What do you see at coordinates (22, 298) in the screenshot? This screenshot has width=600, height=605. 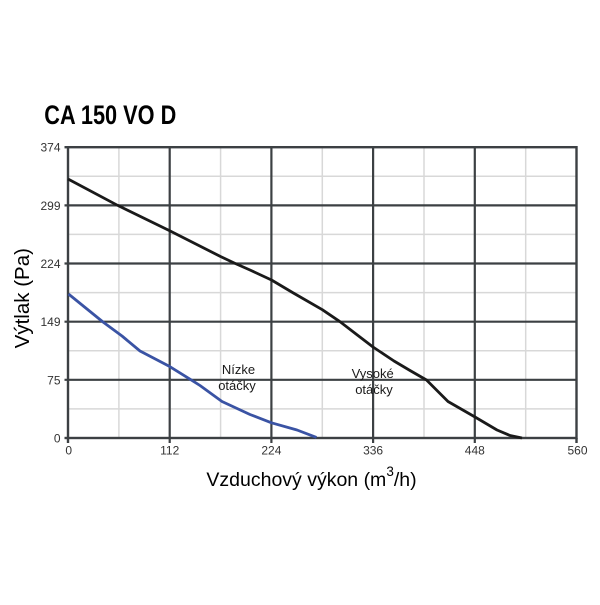 I see `svg-text: Výtlak (Pa)` at bounding box center [22, 298].